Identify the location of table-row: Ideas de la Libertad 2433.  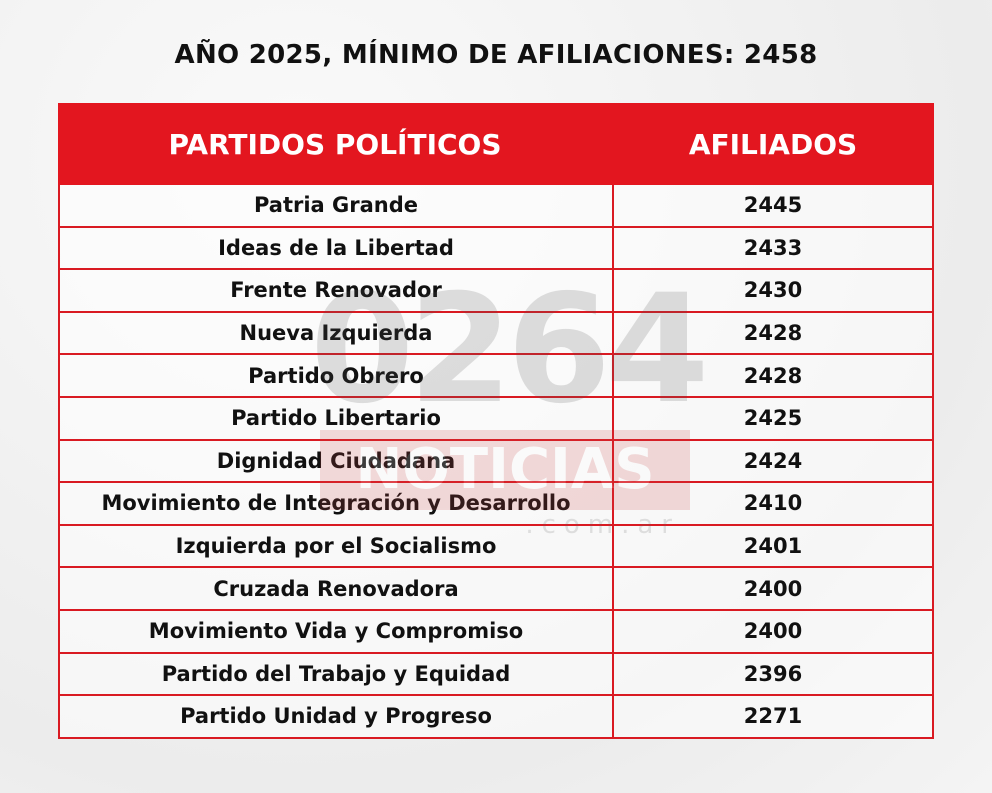
(496, 249).